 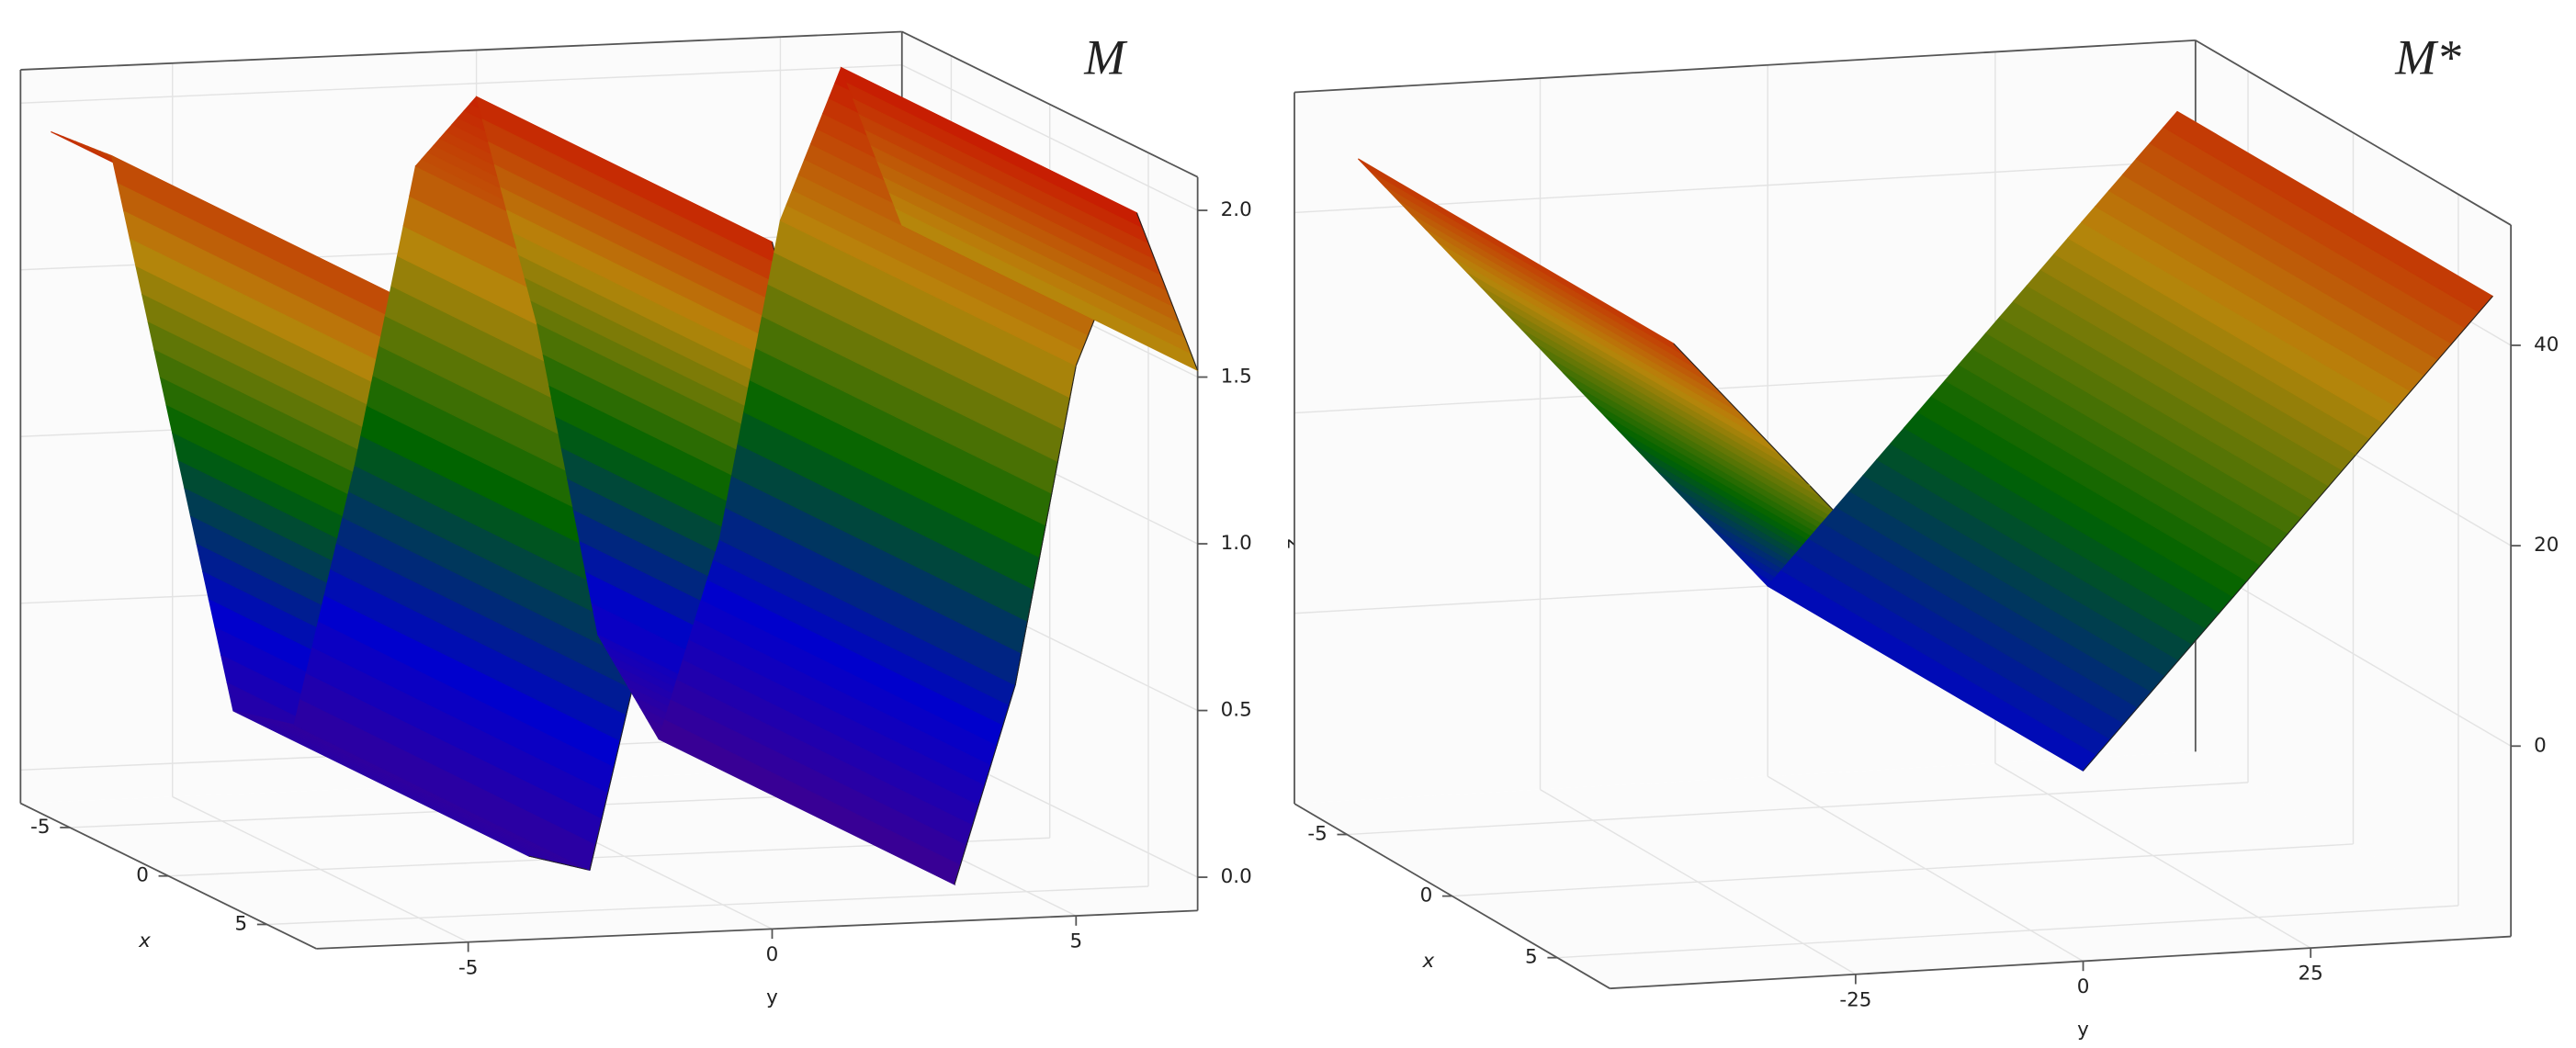 I want to click on chart-title: M, so click(x=1105, y=57).